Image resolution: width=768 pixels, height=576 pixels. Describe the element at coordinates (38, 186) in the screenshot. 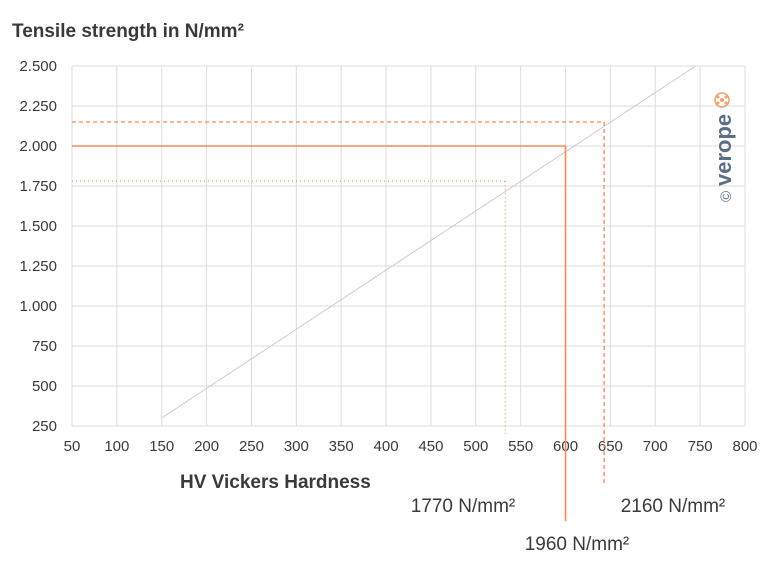

I see `y-tick-label: 1.750` at that location.